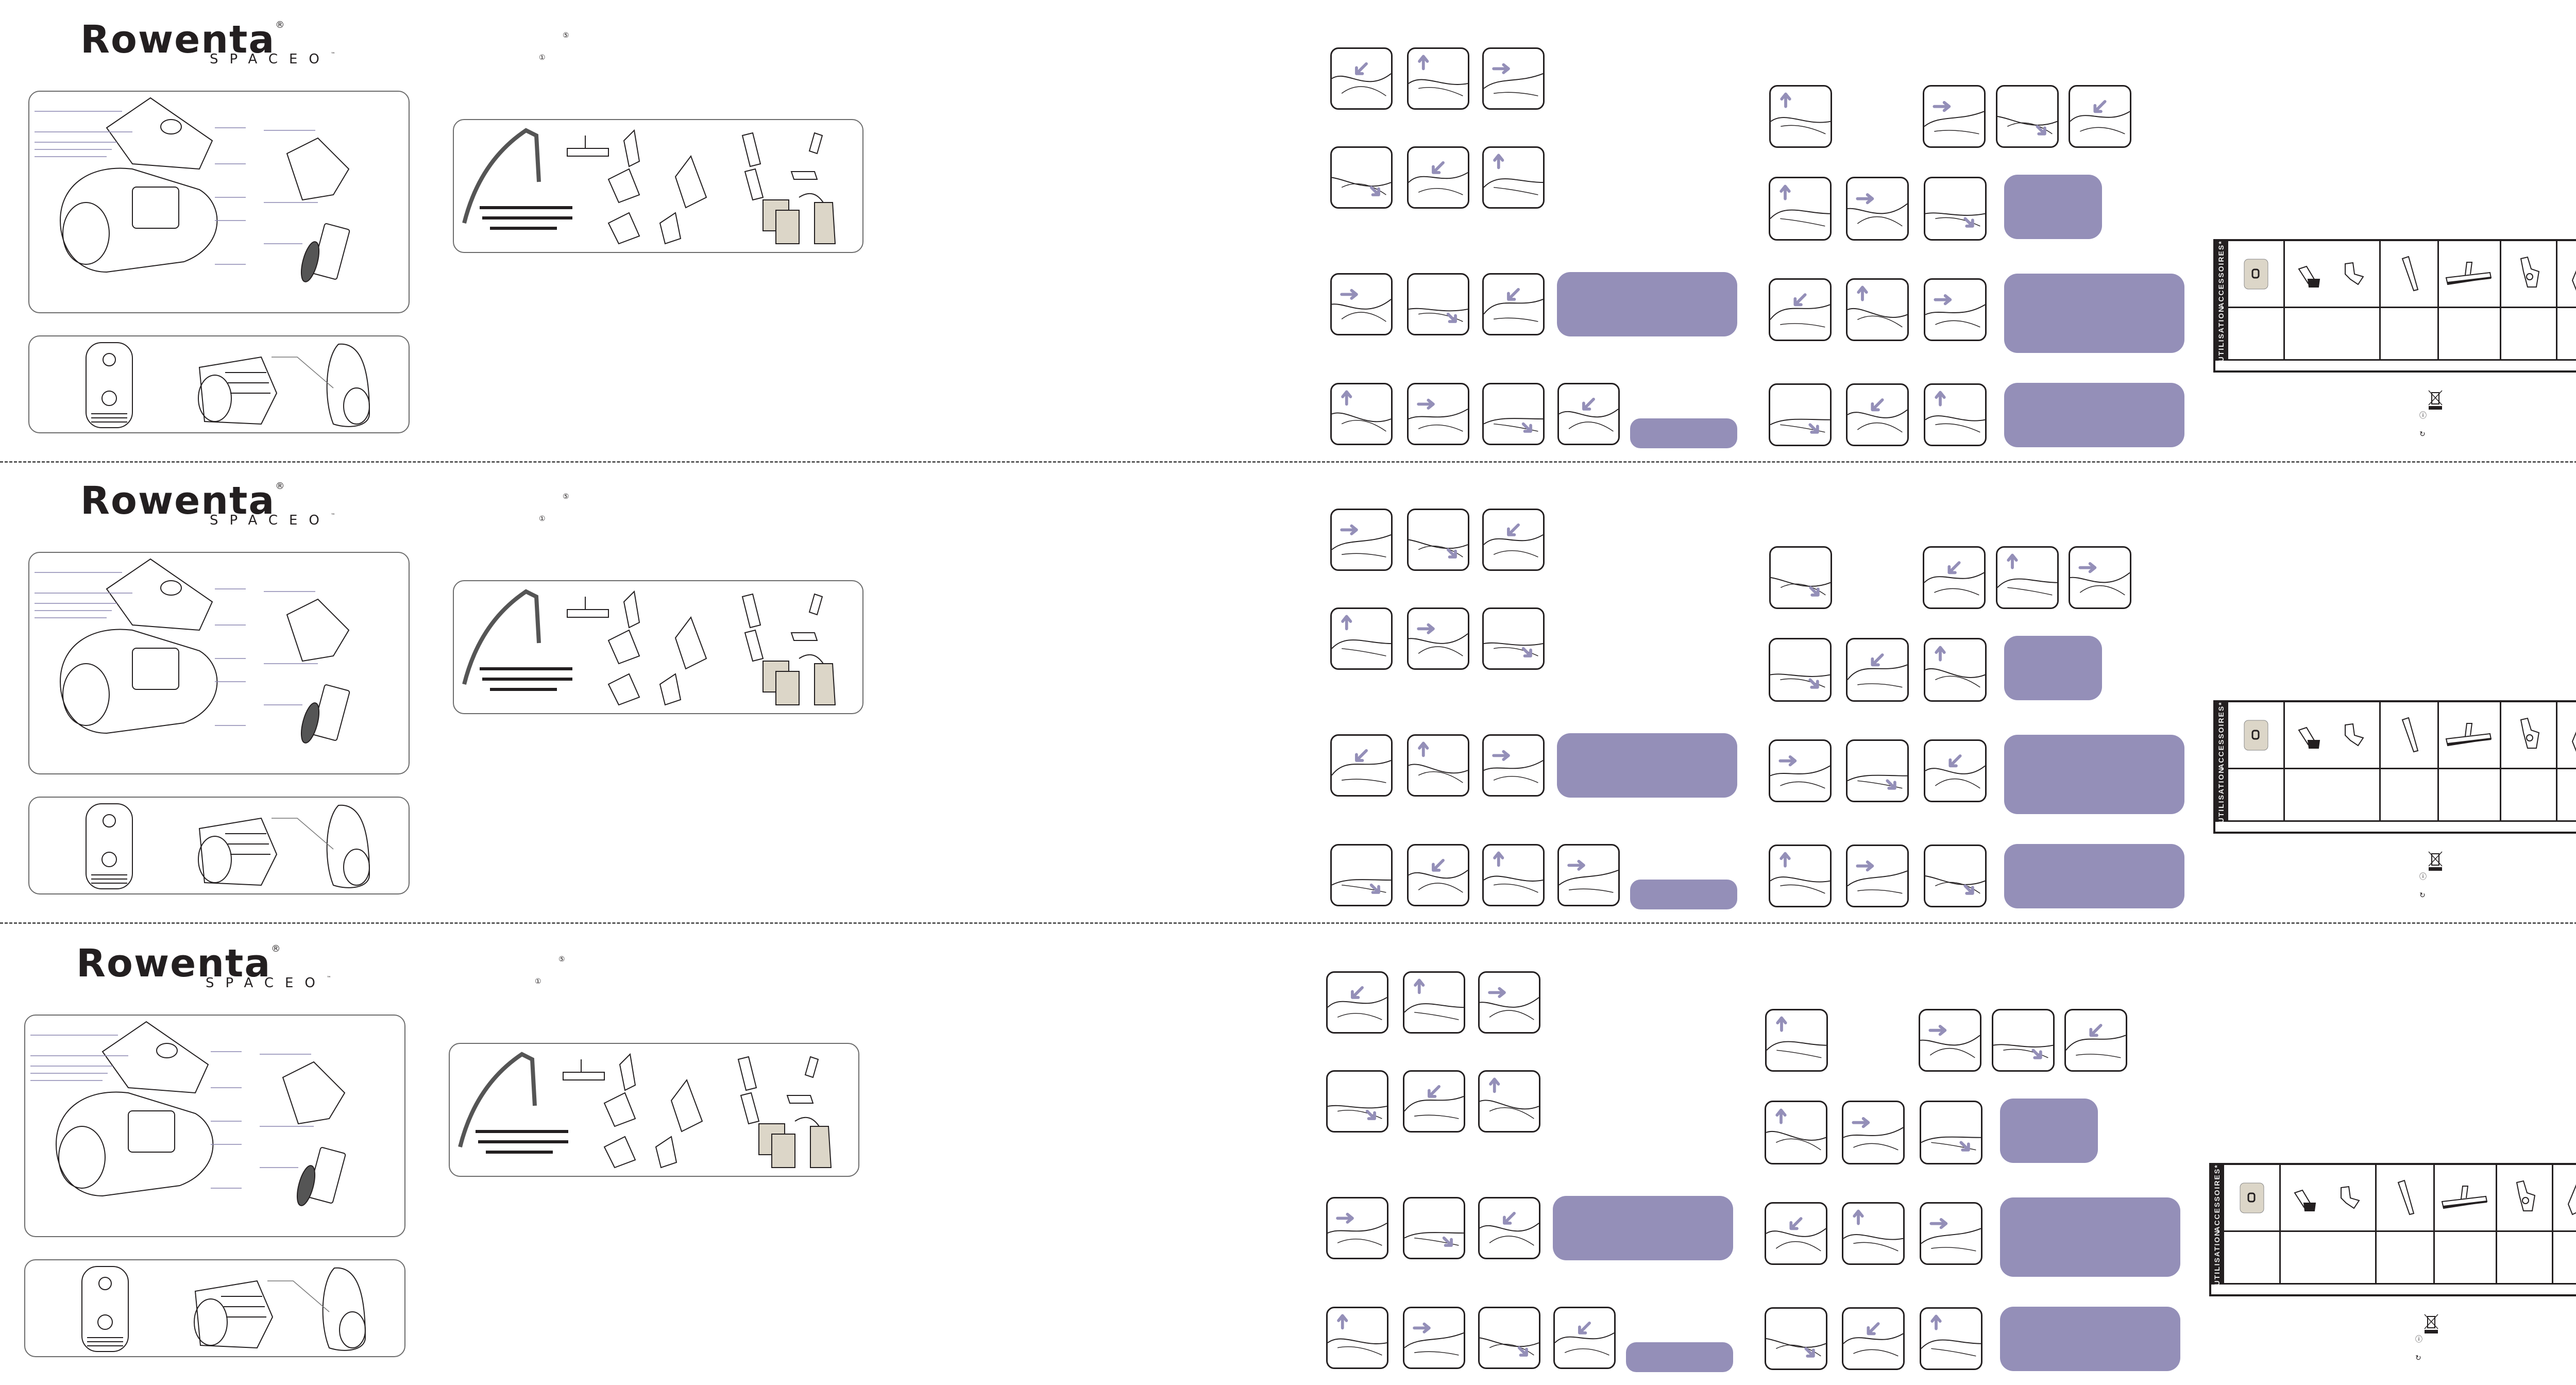  I want to click on vacuum-views-frame, so click(219, 845).